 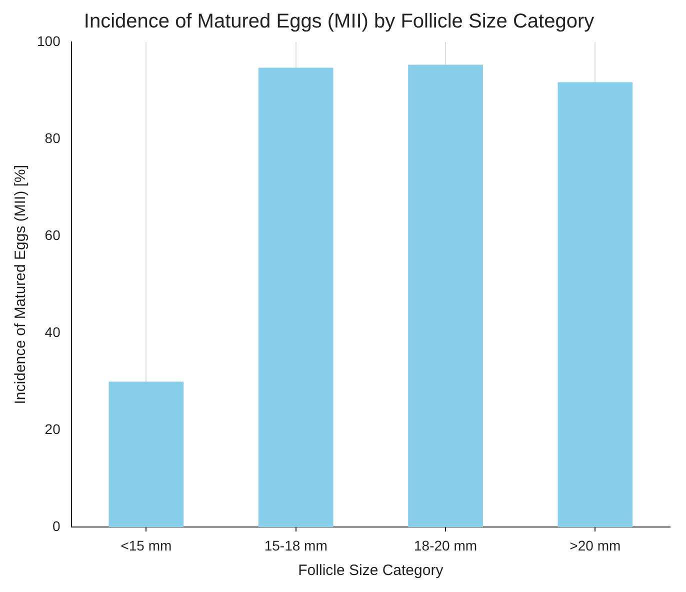 What do you see at coordinates (595, 545) in the screenshot?
I see `x-tick-label: >20 mm` at bounding box center [595, 545].